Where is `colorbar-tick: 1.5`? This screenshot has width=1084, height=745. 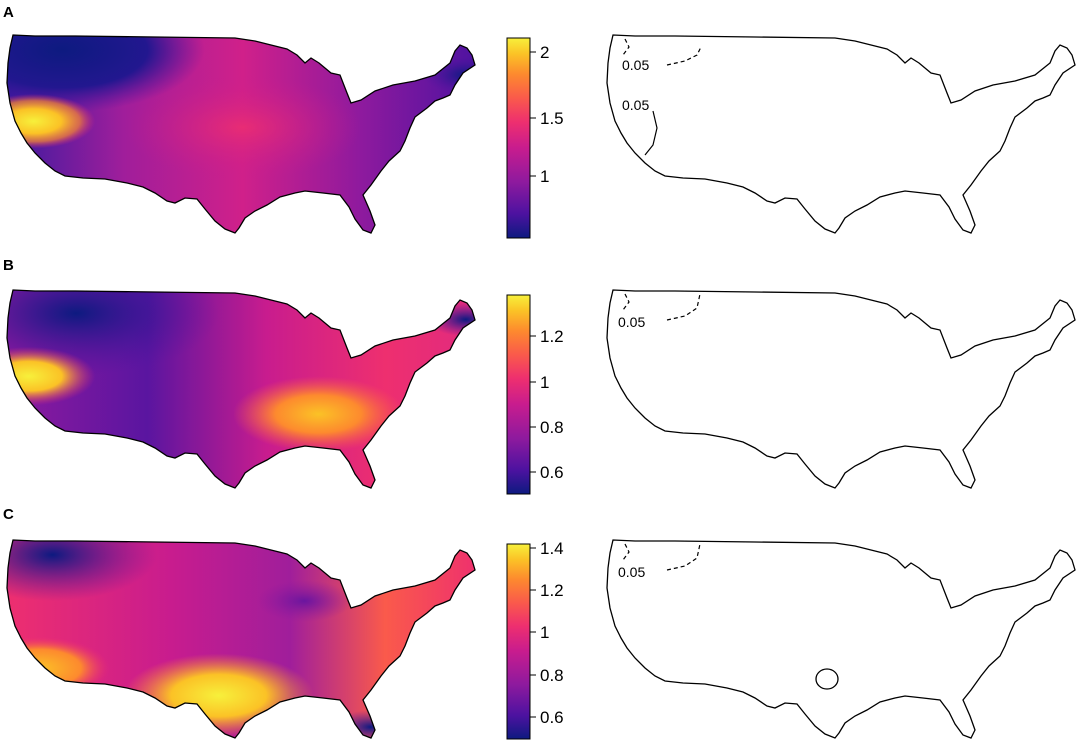
colorbar-tick: 1.5 is located at coordinates (552, 118).